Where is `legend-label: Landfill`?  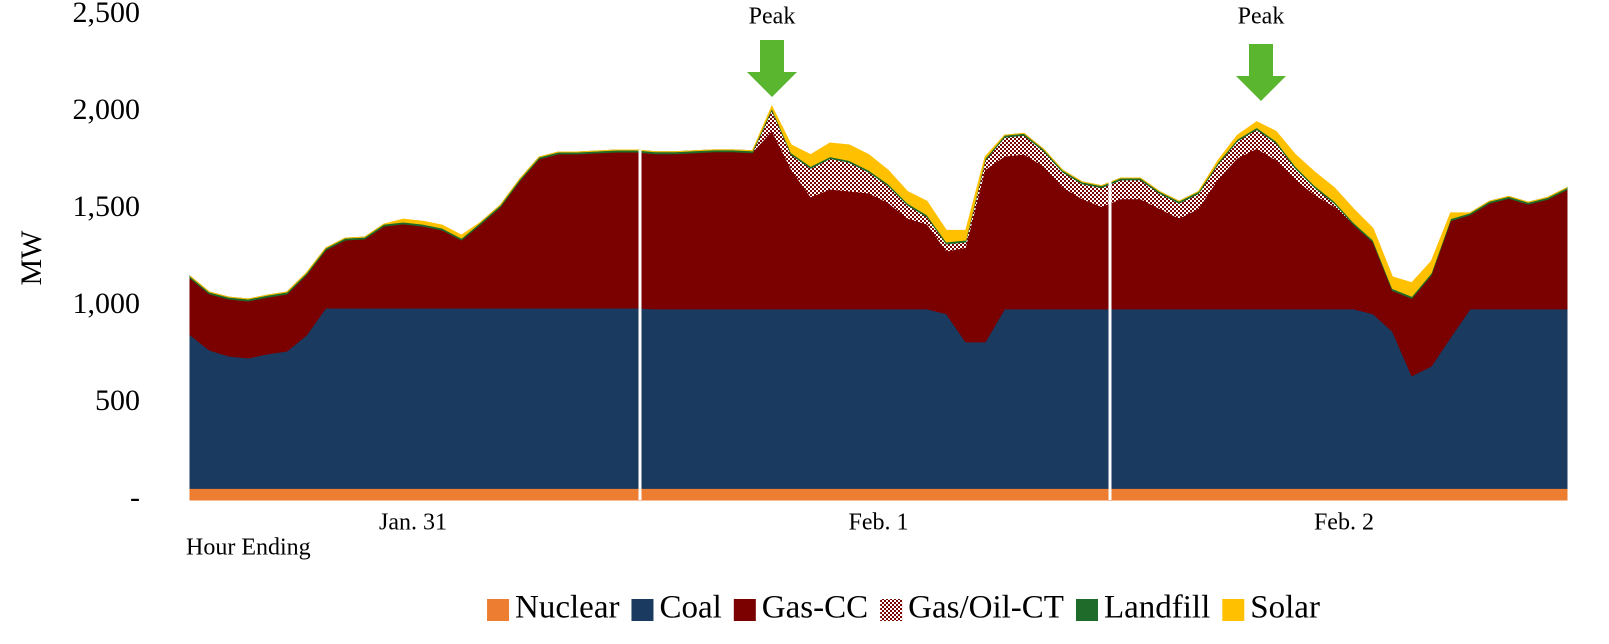
legend-label: Landfill is located at coordinates (1157, 608).